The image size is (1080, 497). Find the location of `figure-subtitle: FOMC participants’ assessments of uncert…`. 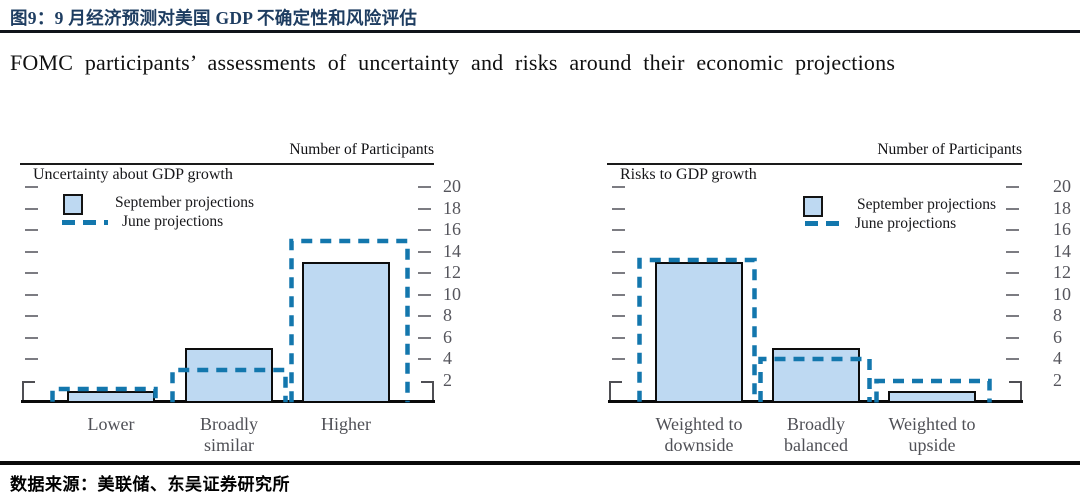

figure-subtitle: FOMC participants’ assessments of uncert… is located at coordinates (453, 62).